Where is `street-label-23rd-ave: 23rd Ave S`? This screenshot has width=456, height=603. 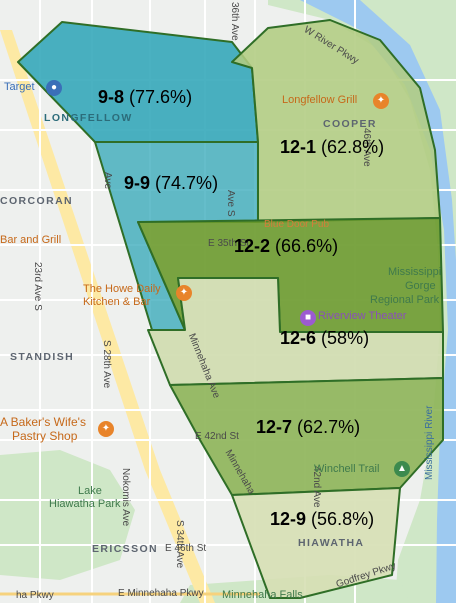
street-label-23rd-ave: 23rd Ave S is located at coordinates (37, 286).